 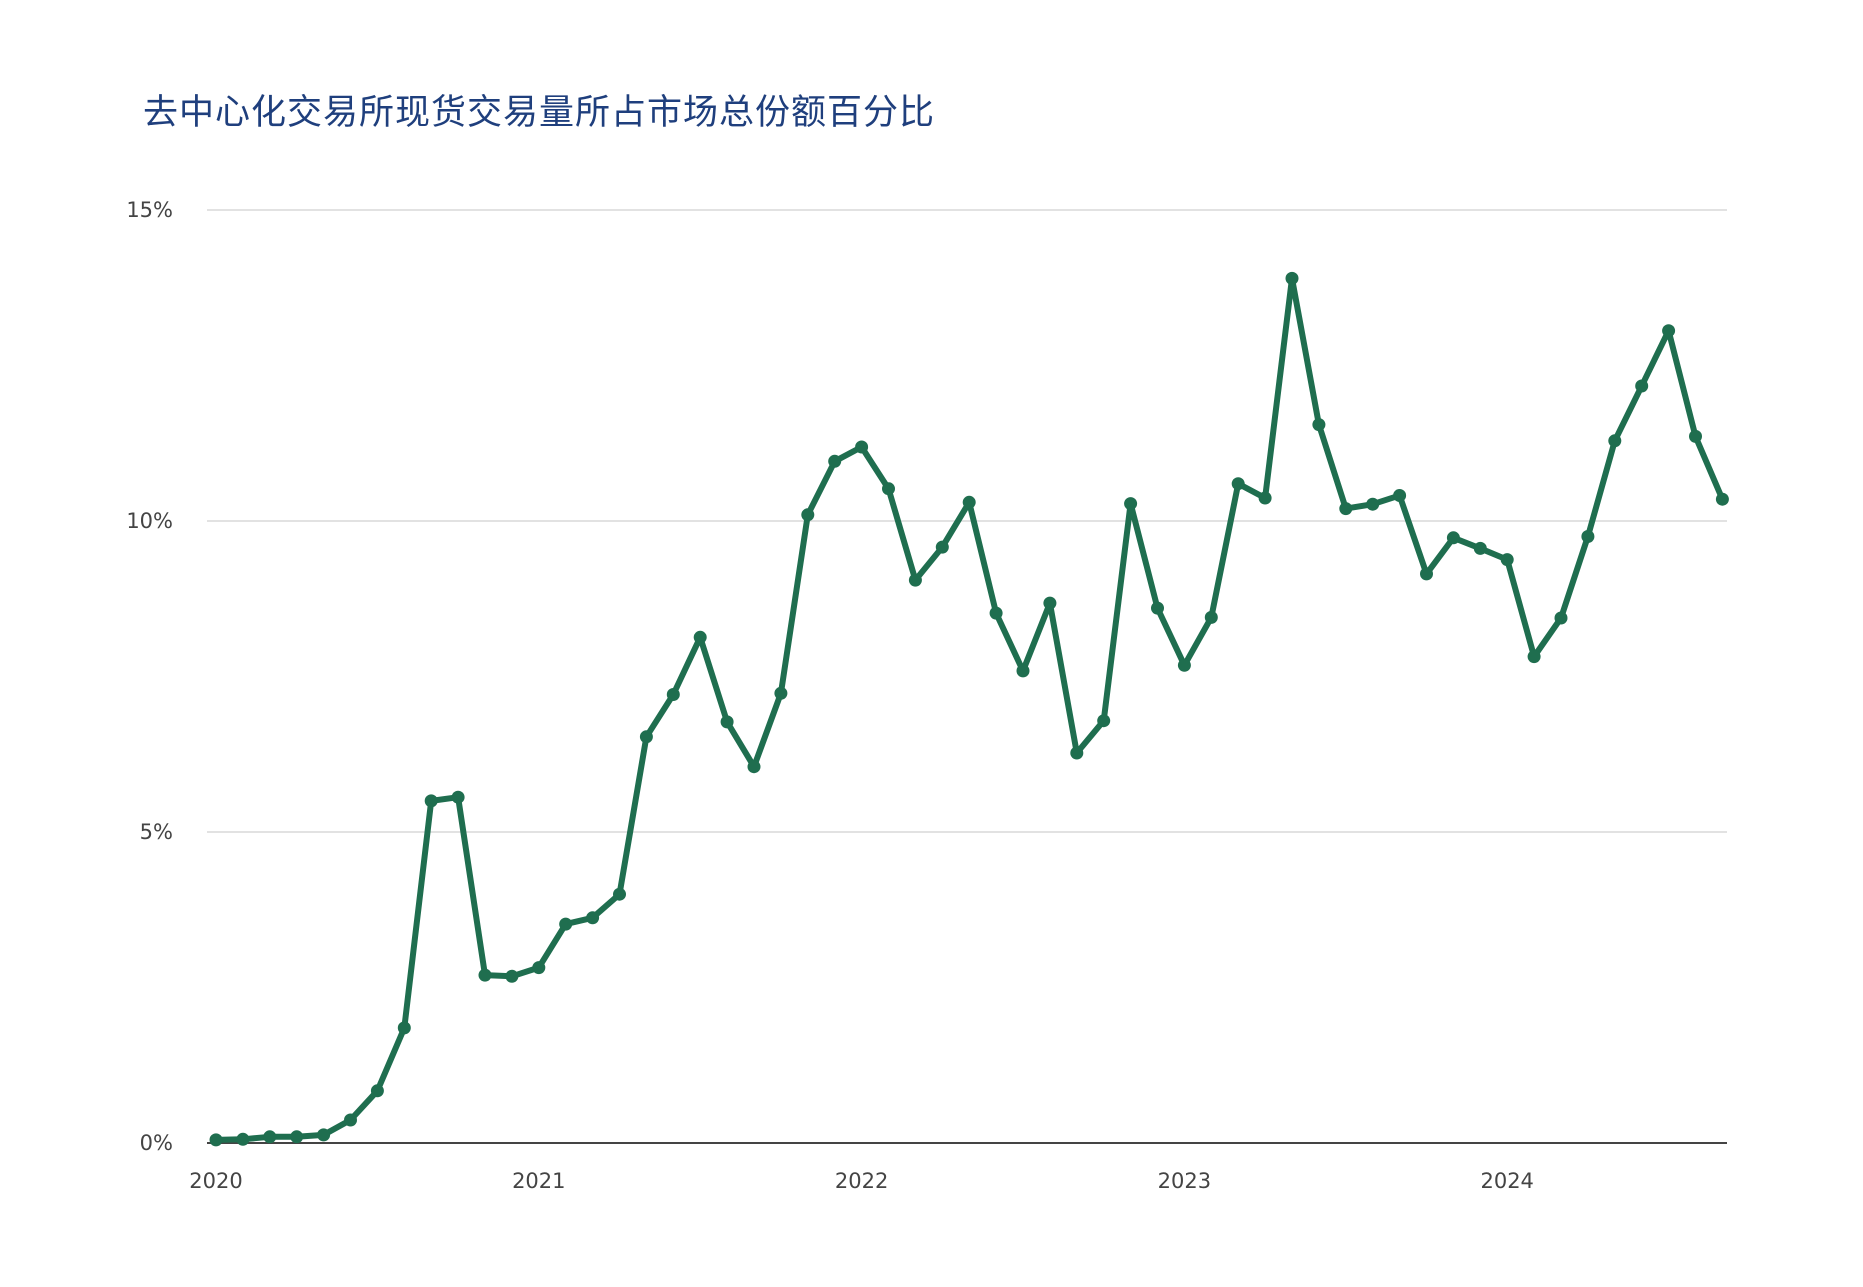 What do you see at coordinates (156, 832) in the screenshot?
I see `y-tick-label: 5%` at bounding box center [156, 832].